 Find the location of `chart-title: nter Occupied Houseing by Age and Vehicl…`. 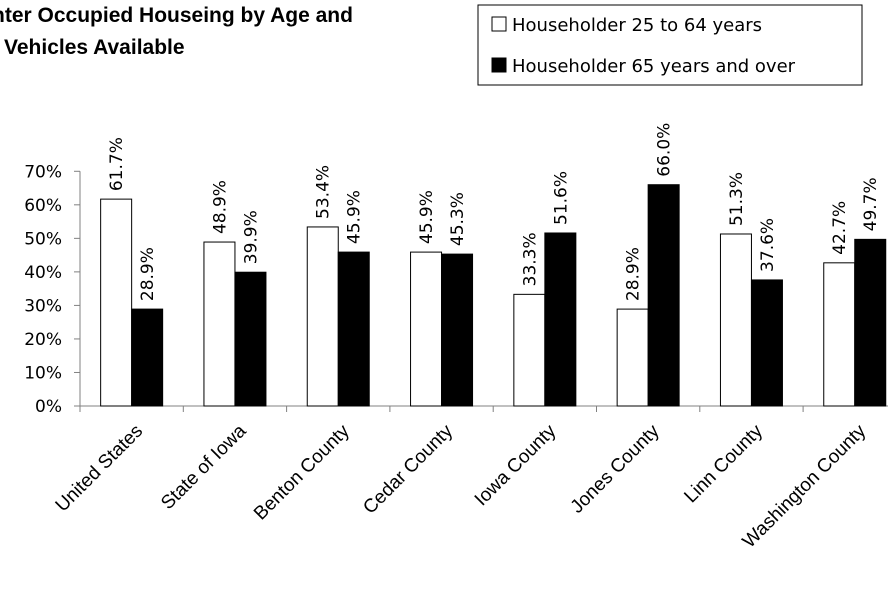

chart-title: nter Occupied Houseing by Age and Vehicl… is located at coordinates (176, 31).